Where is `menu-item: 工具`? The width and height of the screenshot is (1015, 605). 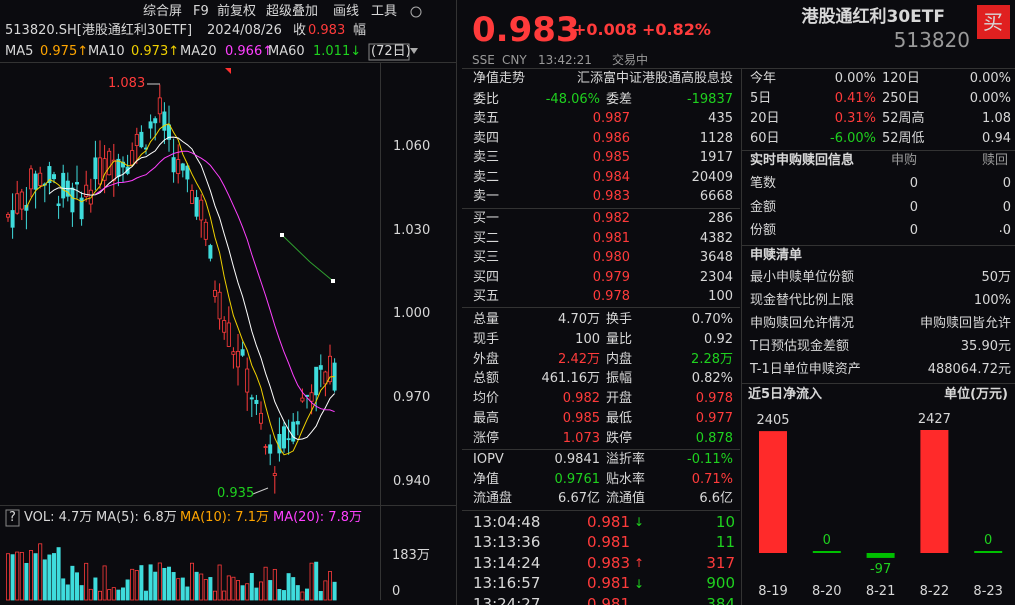 menu-item: 工具 is located at coordinates (384, 11).